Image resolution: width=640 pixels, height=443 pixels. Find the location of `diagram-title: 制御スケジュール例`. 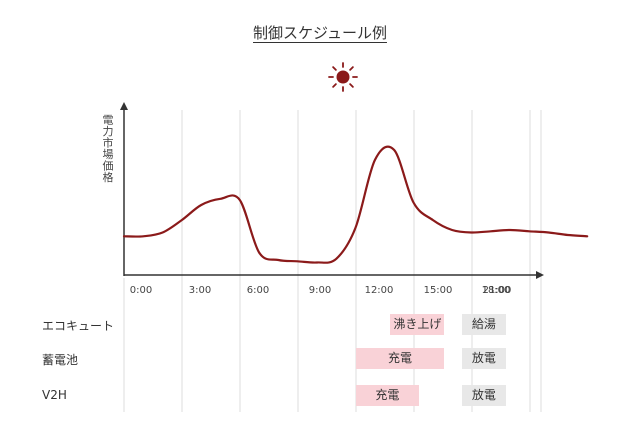

diagram-title: 制御スケジュール例 is located at coordinates (320, 33).